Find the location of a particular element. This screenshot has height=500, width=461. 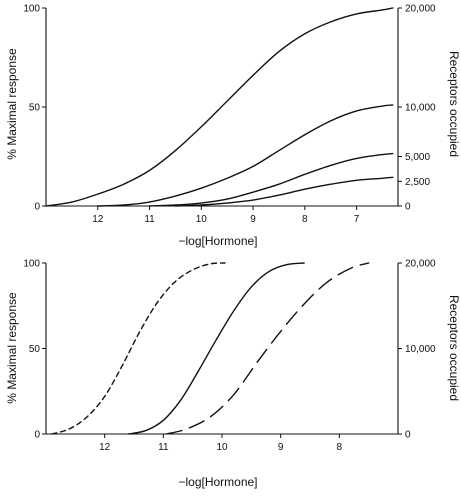

top-y2-axis-label: Receptors occupied is located at coordinates (454, 104).